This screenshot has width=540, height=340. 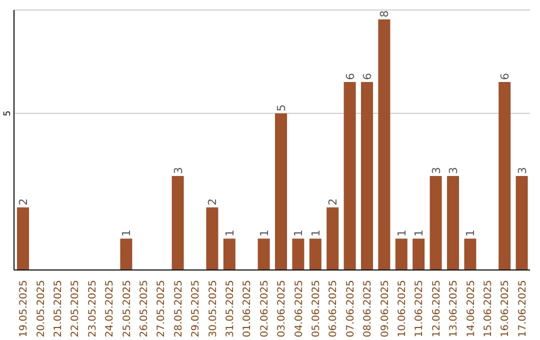 What do you see at coordinates (334, 309) in the screenshot?
I see `x-tick-label: 06.06.2025` at bounding box center [334, 309].